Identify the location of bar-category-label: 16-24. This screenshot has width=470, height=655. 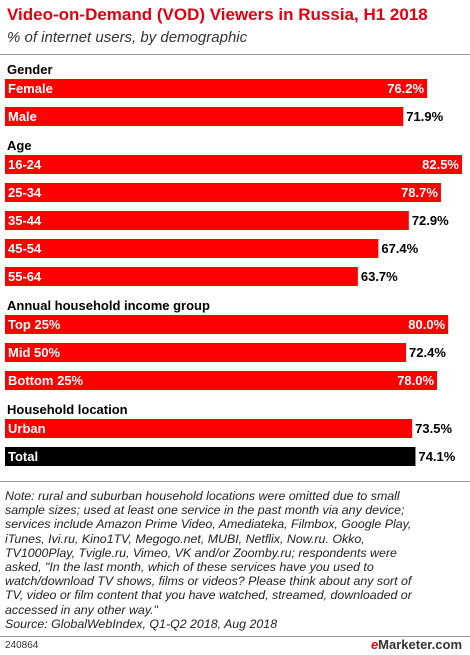
(25, 164).